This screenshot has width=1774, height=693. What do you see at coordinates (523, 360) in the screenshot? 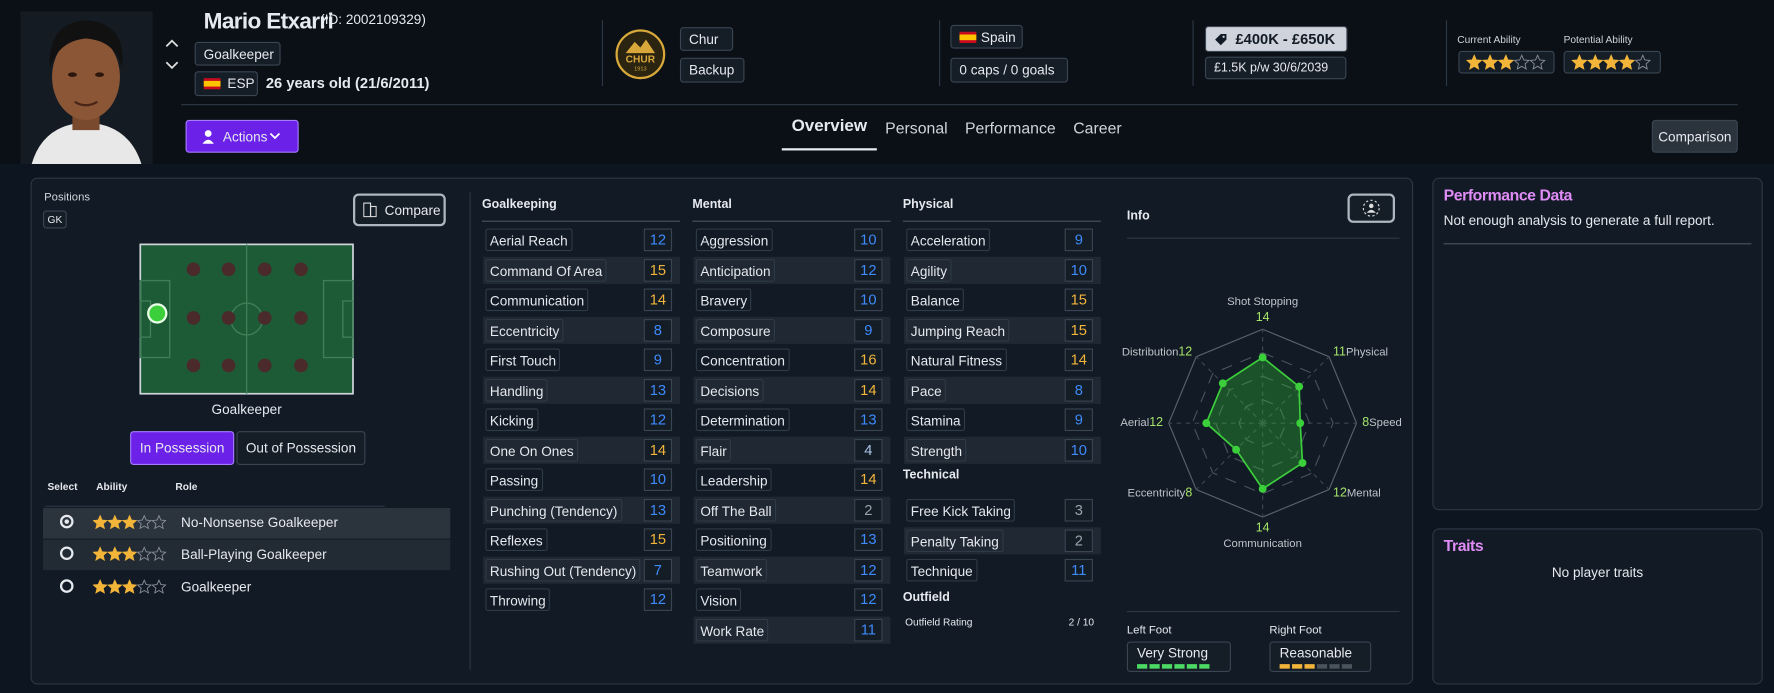
I see `attribute-name: First Touch` at bounding box center [523, 360].